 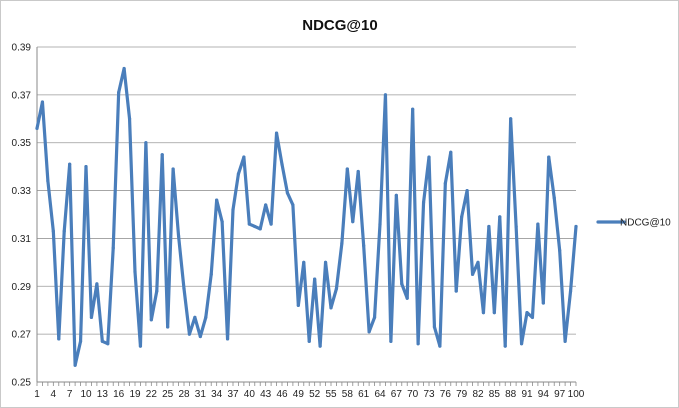 What do you see at coordinates (576, 394) in the screenshot?
I see `x-tick-label: 100` at bounding box center [576, 394].